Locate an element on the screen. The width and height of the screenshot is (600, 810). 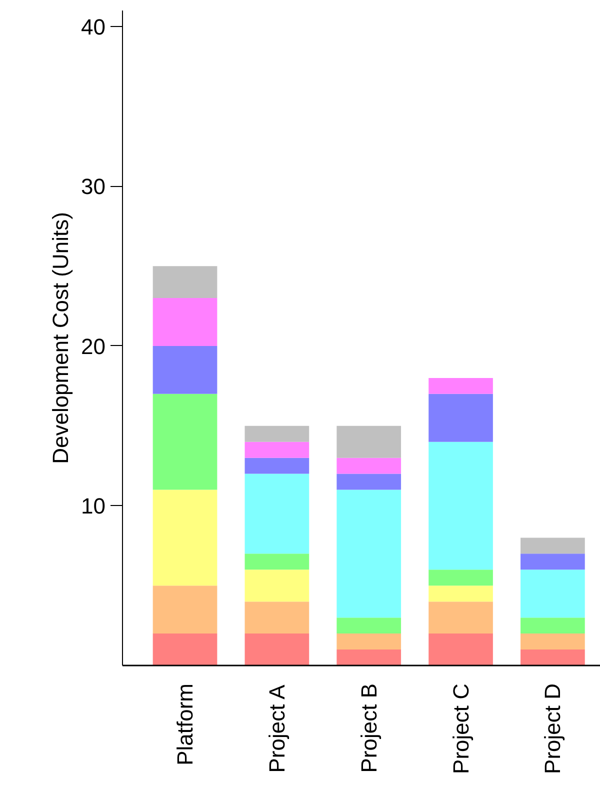
y-axis-title: Development Cost (Units) is located at coordinates (61, 338).